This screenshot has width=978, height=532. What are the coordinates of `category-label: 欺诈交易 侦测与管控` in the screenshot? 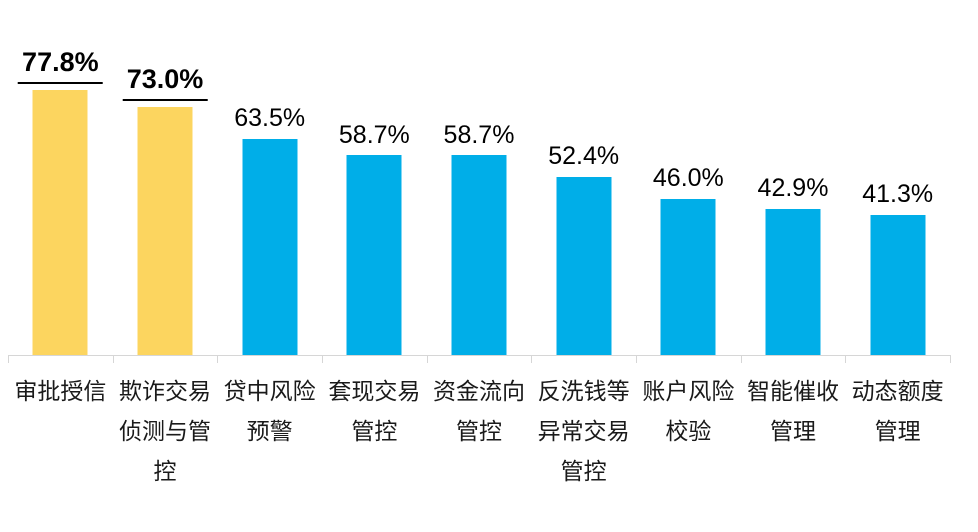 It's located at (165, 431).